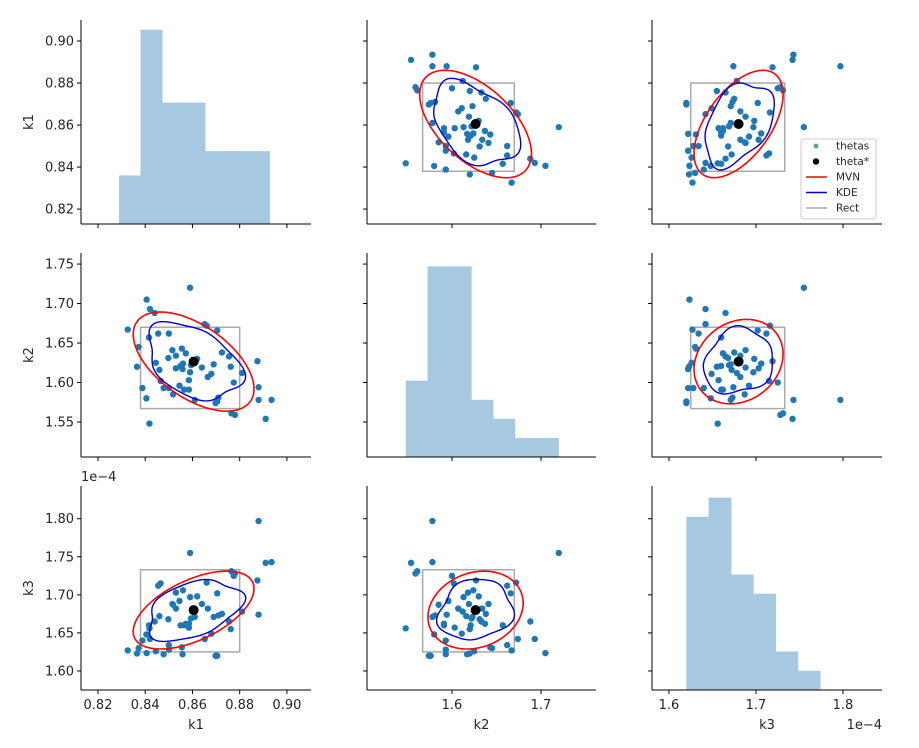 The image size is (919, 748). I want to click on panel-k3-vs-k1: 0.82 0.84 0.86 0.88 0.90 1.60 1.65 1.70 1.75 1.80, so click(178, 599).